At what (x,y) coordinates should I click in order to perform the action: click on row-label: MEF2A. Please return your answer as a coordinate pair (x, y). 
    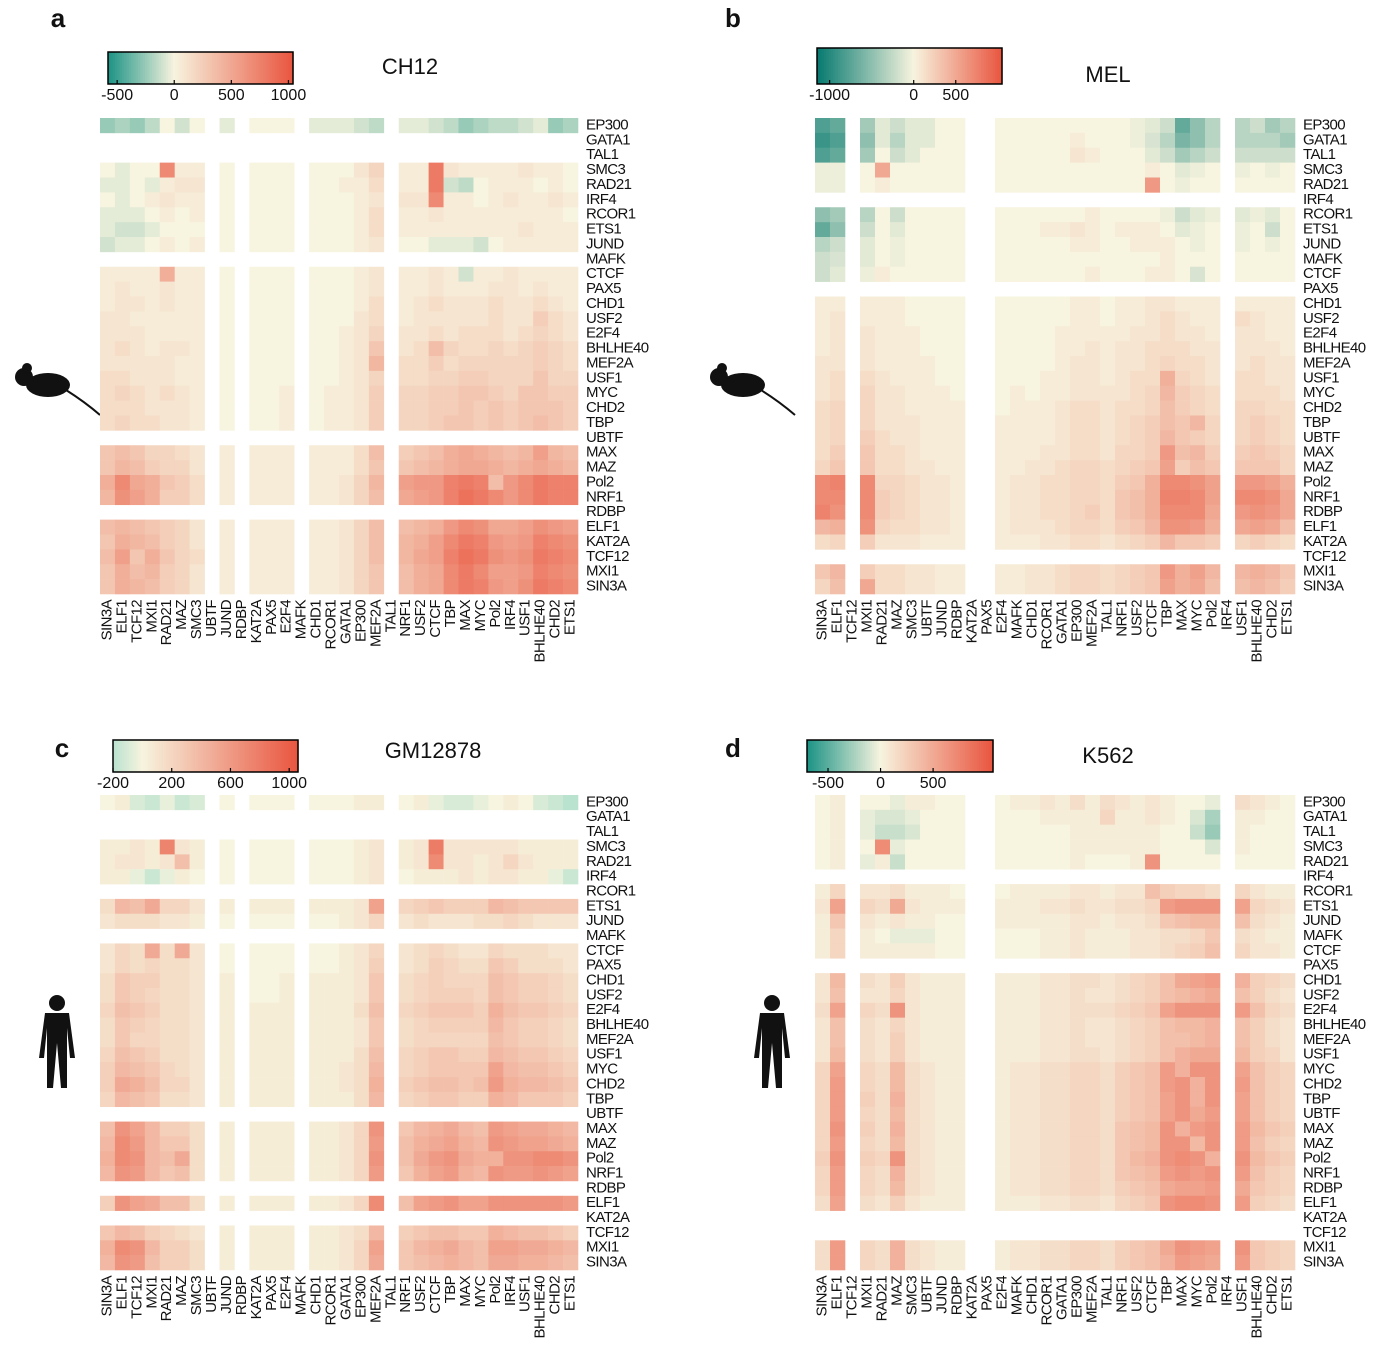
    Looking at the image, I should click on (610, 1039).